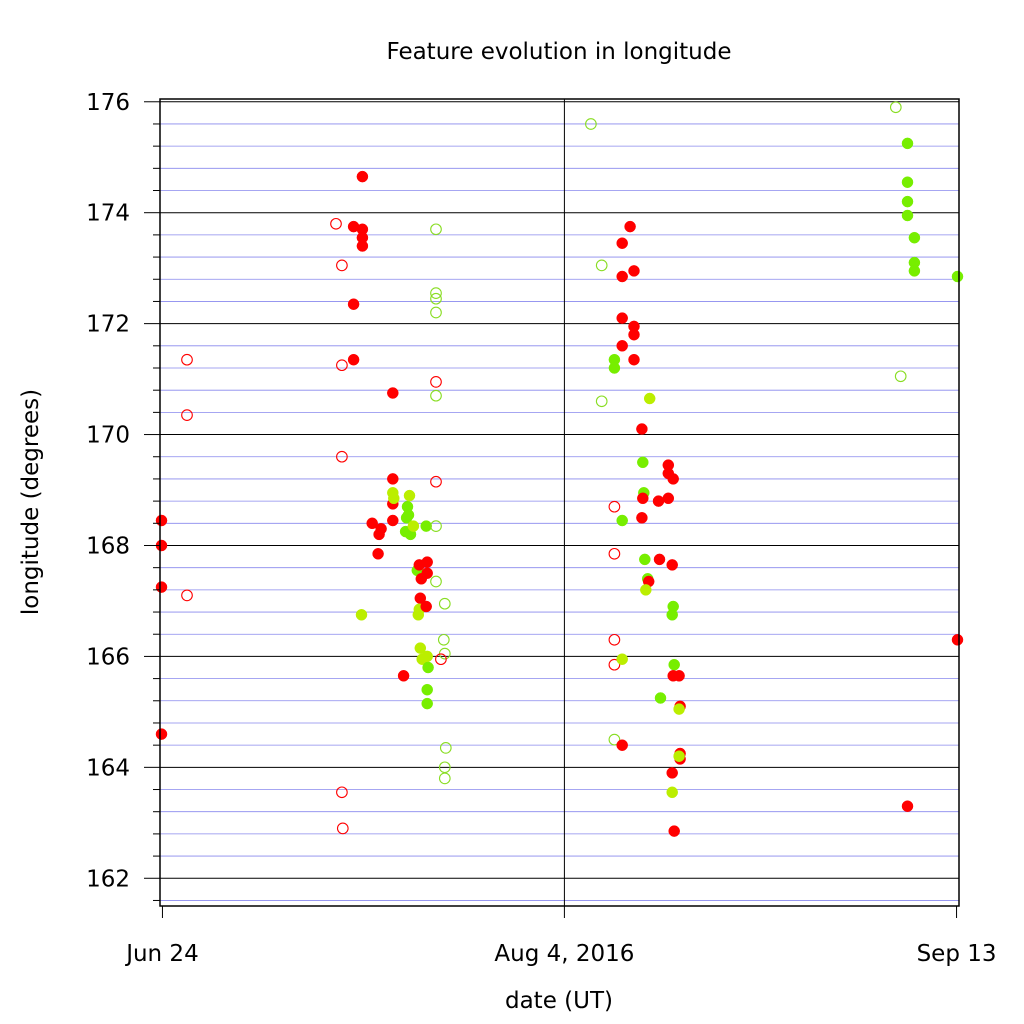  Describe the element at coordinates (558, 52) in the screenshot. I see `chart-title: Feature evolution in longitude` at that location.